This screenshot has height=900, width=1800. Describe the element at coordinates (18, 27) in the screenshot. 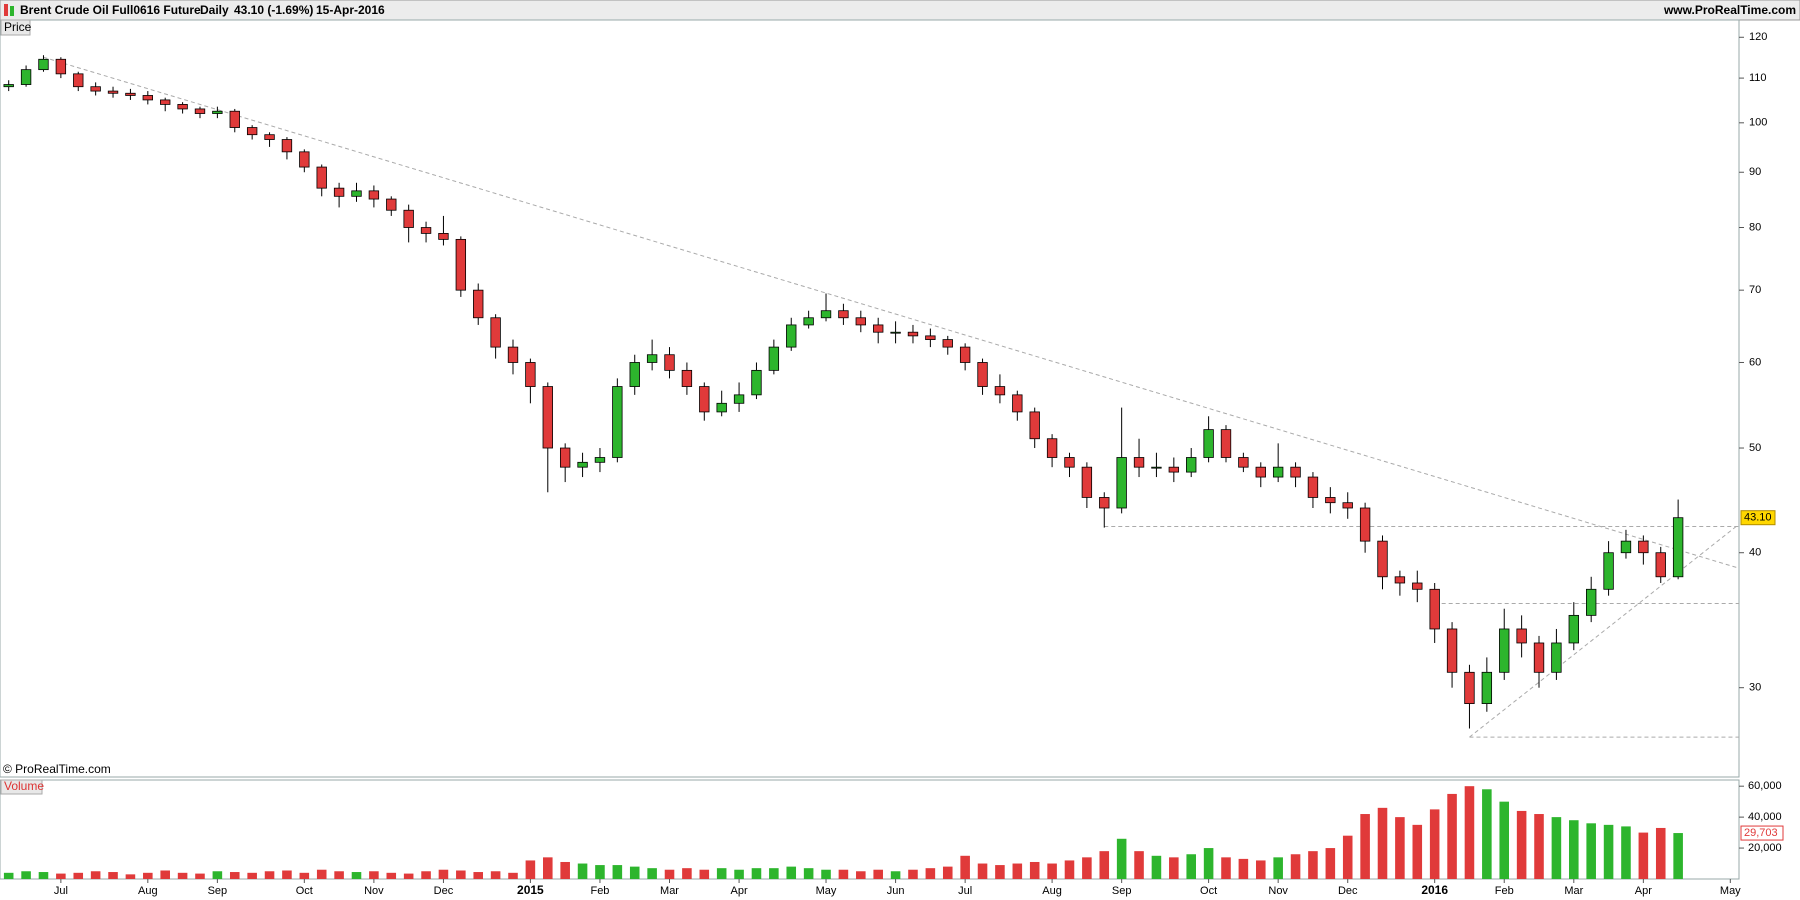

I see `panel-label: Price` at that location.